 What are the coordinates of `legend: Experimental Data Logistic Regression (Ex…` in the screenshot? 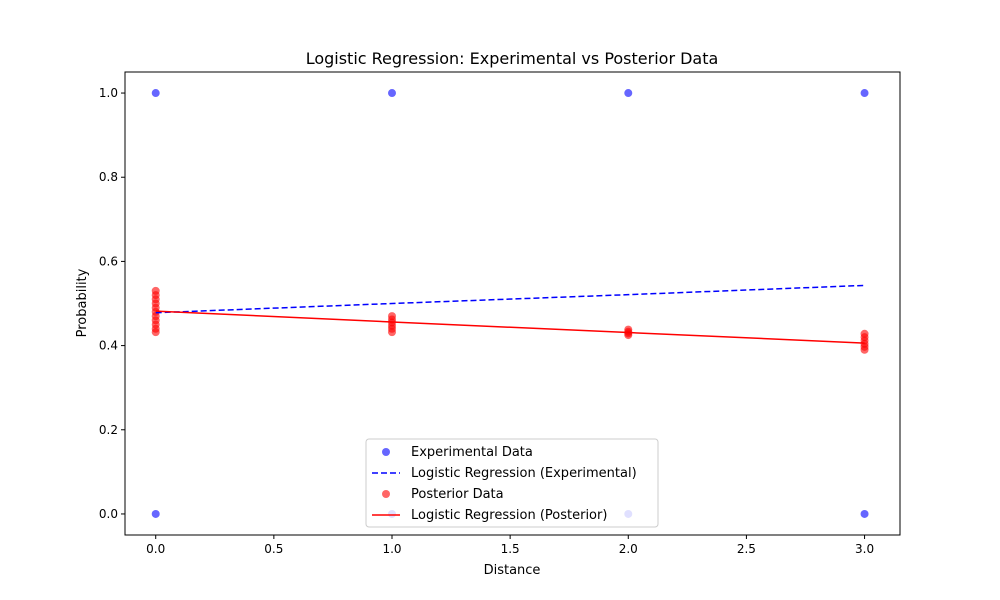 It's located at (512, 483).